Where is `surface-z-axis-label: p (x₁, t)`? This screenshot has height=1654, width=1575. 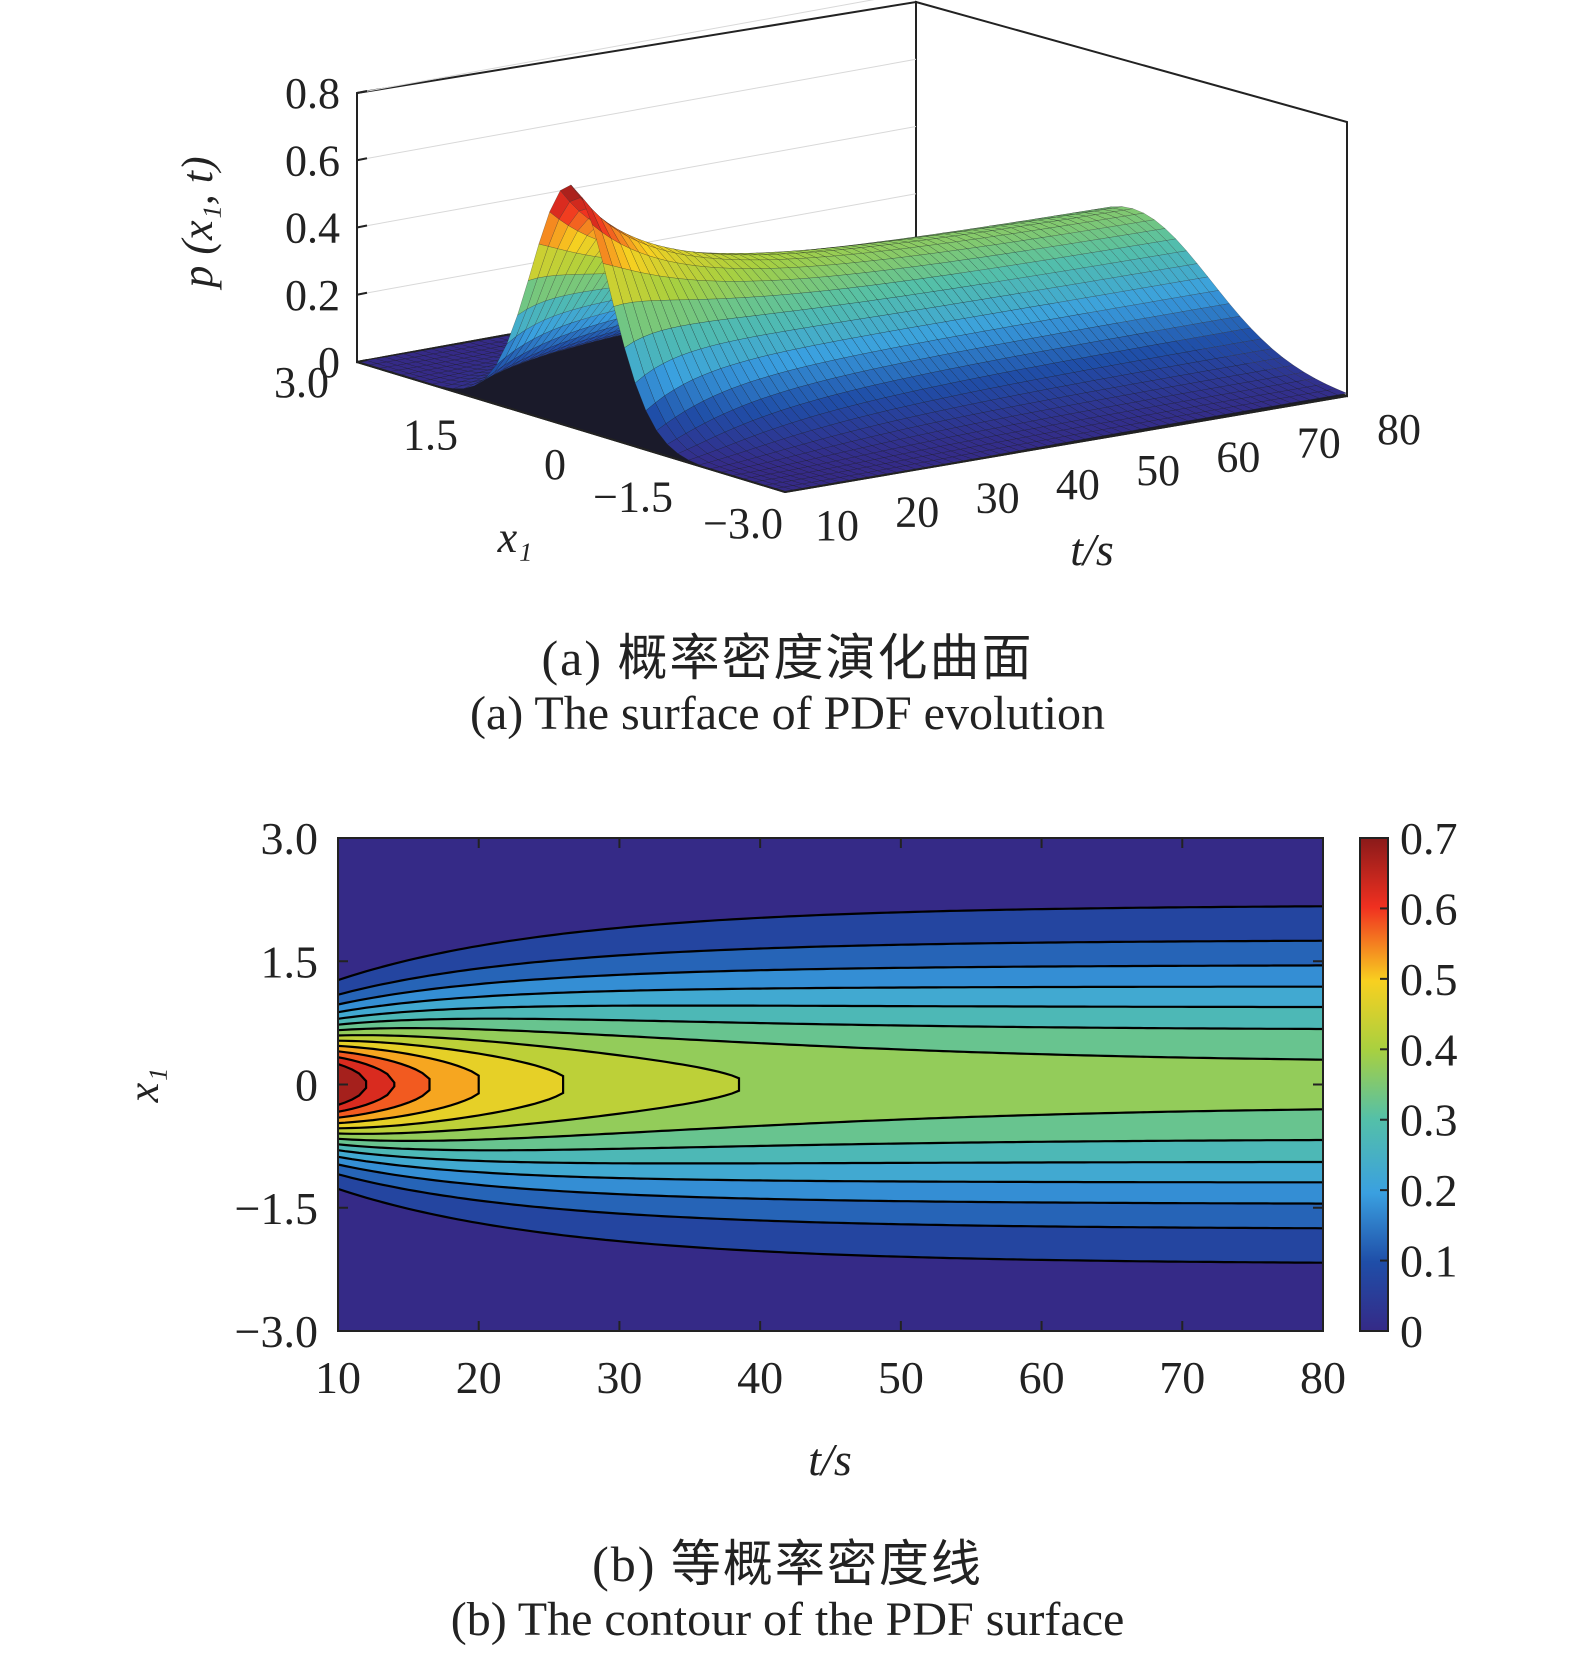 surface-z-axis-label: p (x₁, t) is located at coordinates (197, 223).